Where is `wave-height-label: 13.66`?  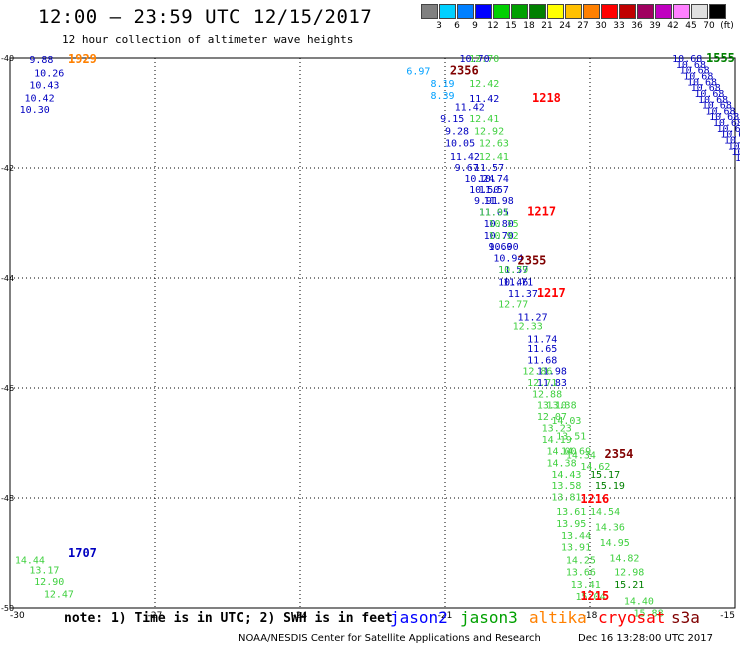
wave-height-label: 13.66 is located at coordinates (581, 573).